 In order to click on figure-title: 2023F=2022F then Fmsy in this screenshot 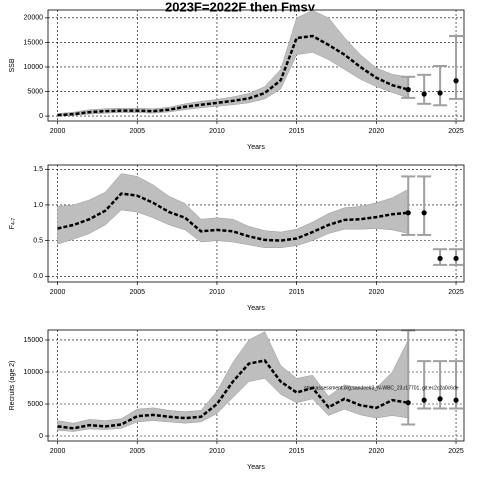, I will do `click(240, 7)`.